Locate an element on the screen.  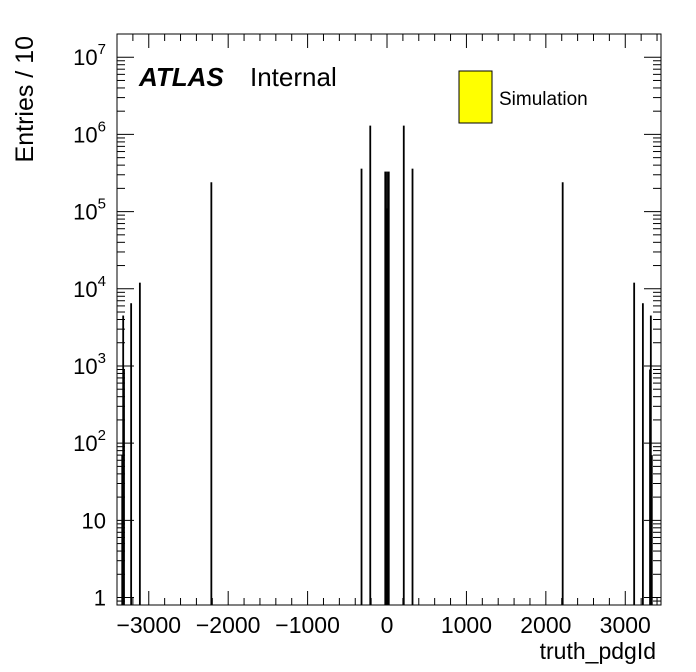
y-tick-label: 10³ is located at coordinates (89, 364).